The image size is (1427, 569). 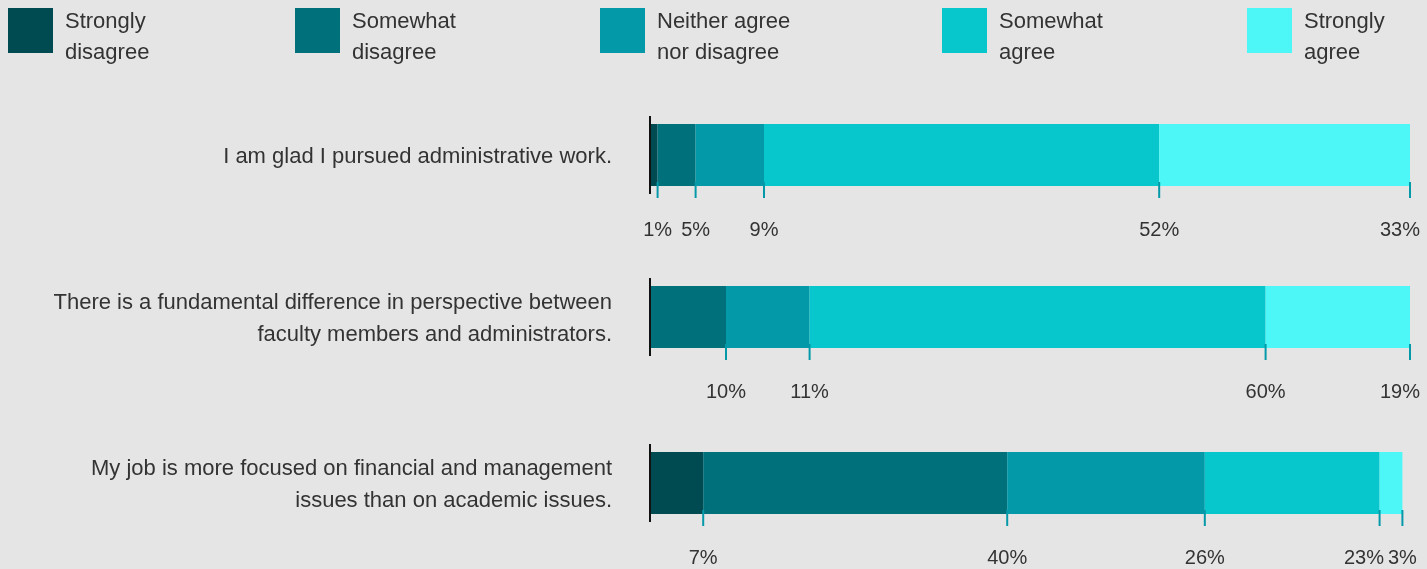 What do you see at coordinates (1007, 557) in the screenshot?
I see `data-label: 40%` at bounding box center [1007, 557].